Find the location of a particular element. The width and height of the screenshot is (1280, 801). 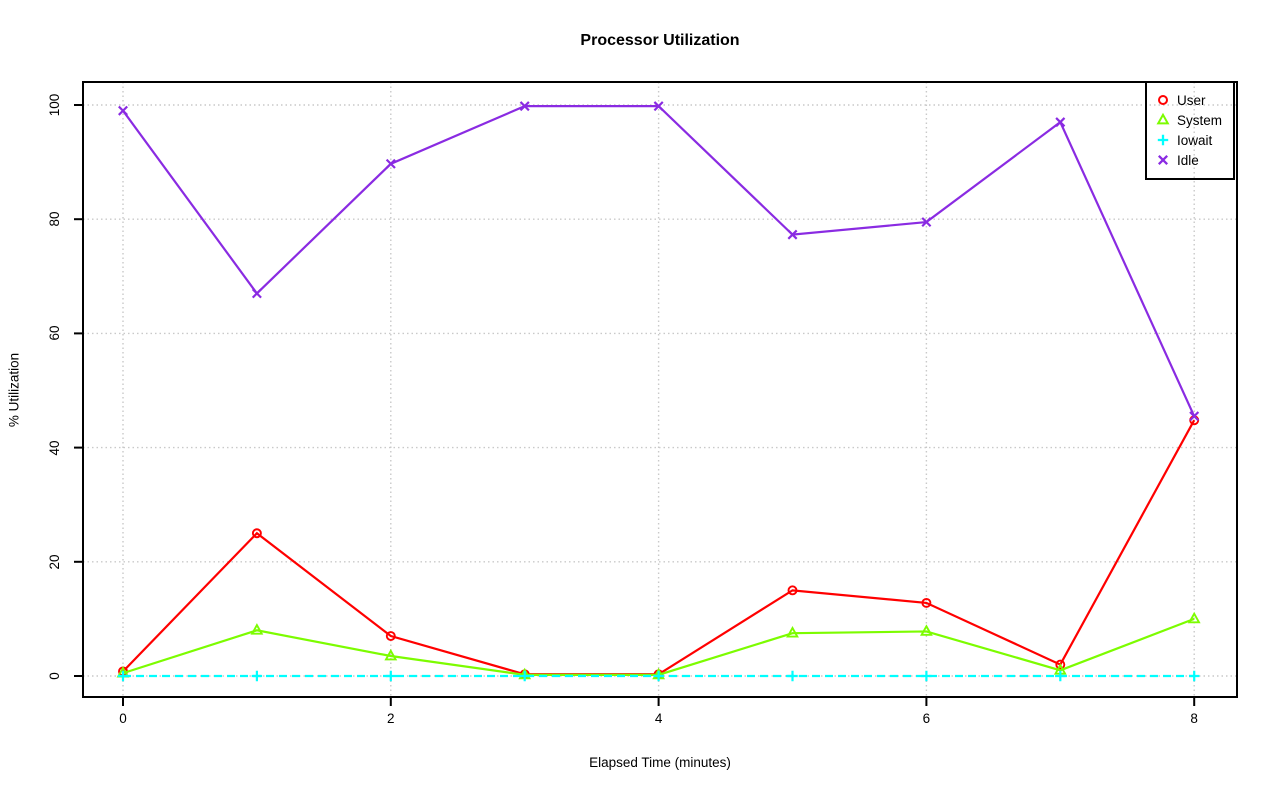

x-axis-label: Elapsed Time (minutes) is located at coordinates (660, 762).